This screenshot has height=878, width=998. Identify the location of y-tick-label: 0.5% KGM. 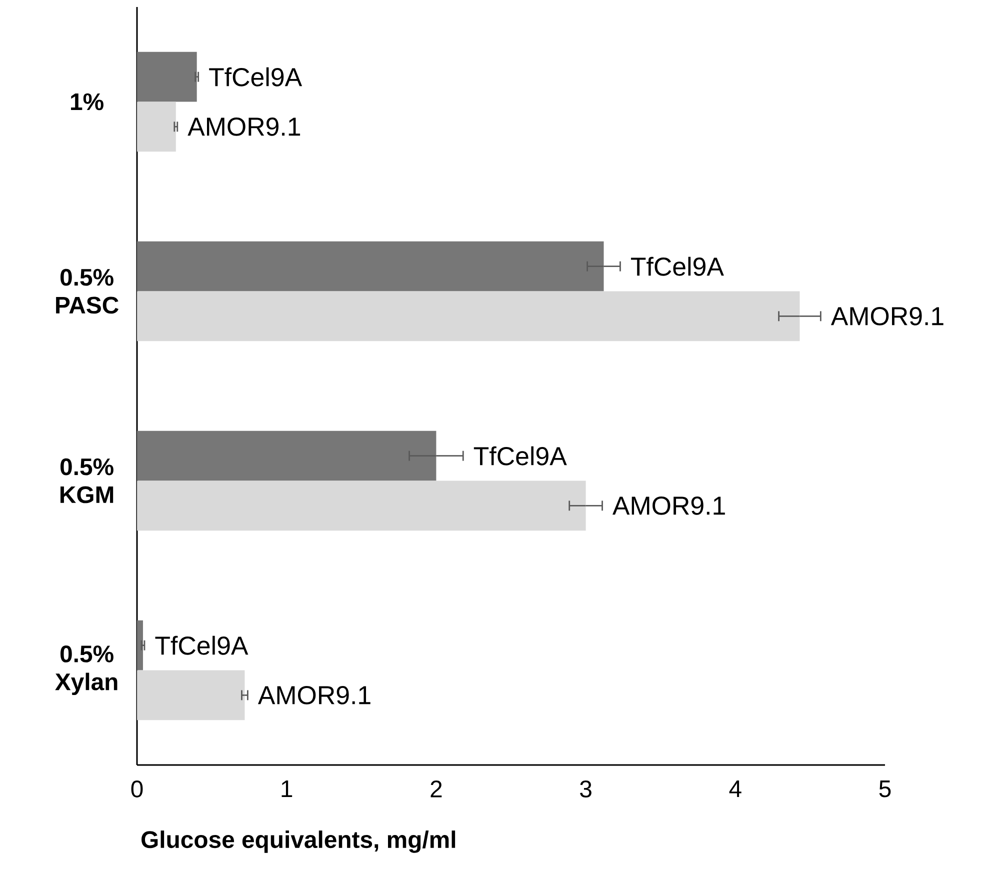
(87, 481).